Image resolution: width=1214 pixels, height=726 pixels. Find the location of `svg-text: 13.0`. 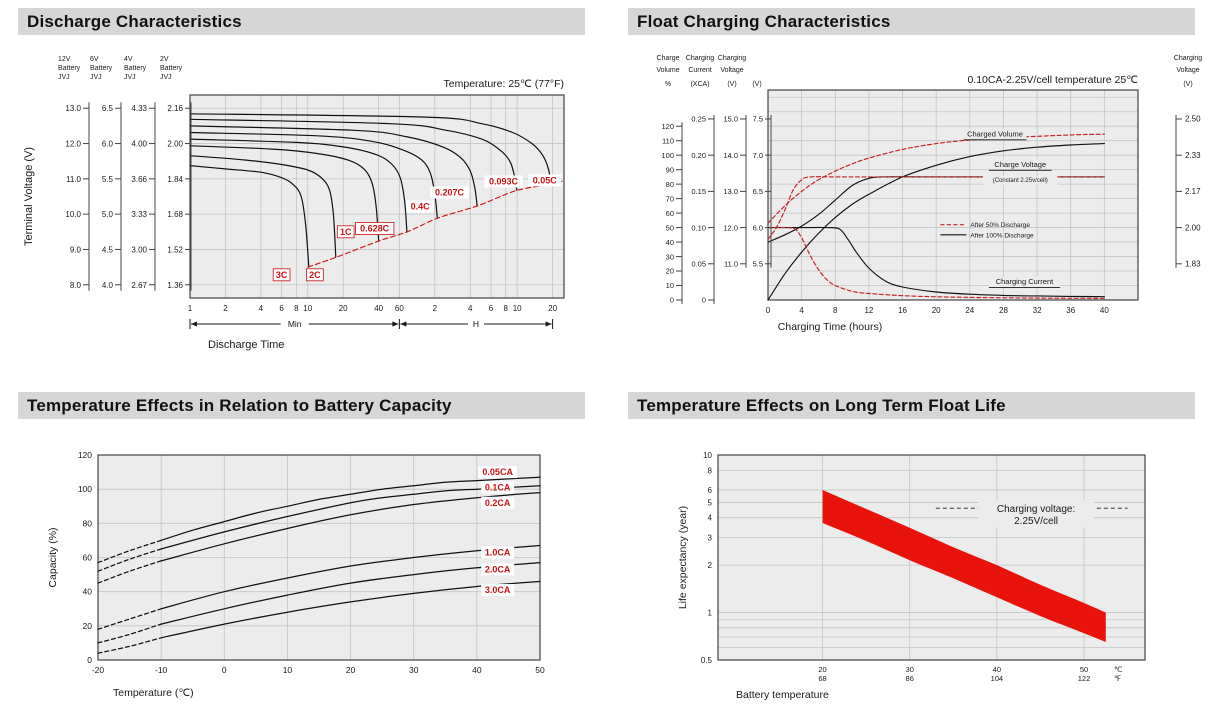

svg-text: 13.0 is located at coordinates (730, 191).